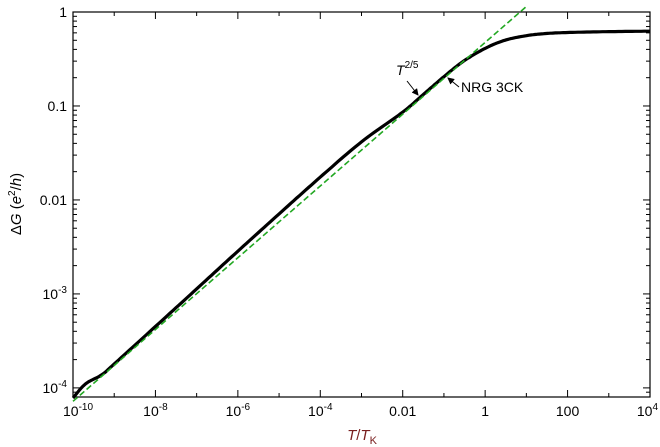 This screenshot has width=660, height=447. I want to click on x-axis-title: T/TK, so click(362, 437).